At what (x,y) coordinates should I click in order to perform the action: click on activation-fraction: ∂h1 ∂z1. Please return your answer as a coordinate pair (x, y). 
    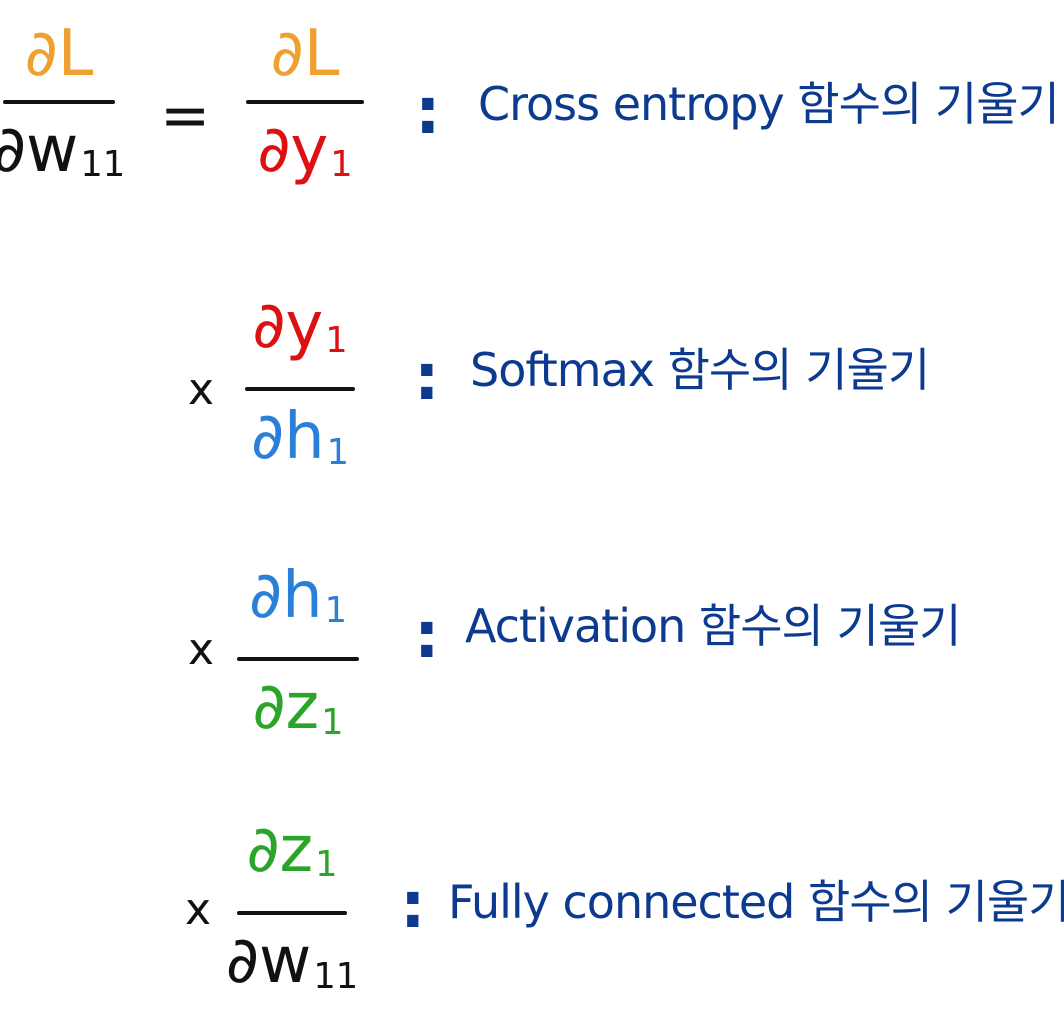
    Looking at the image, I should click on (298, 659).